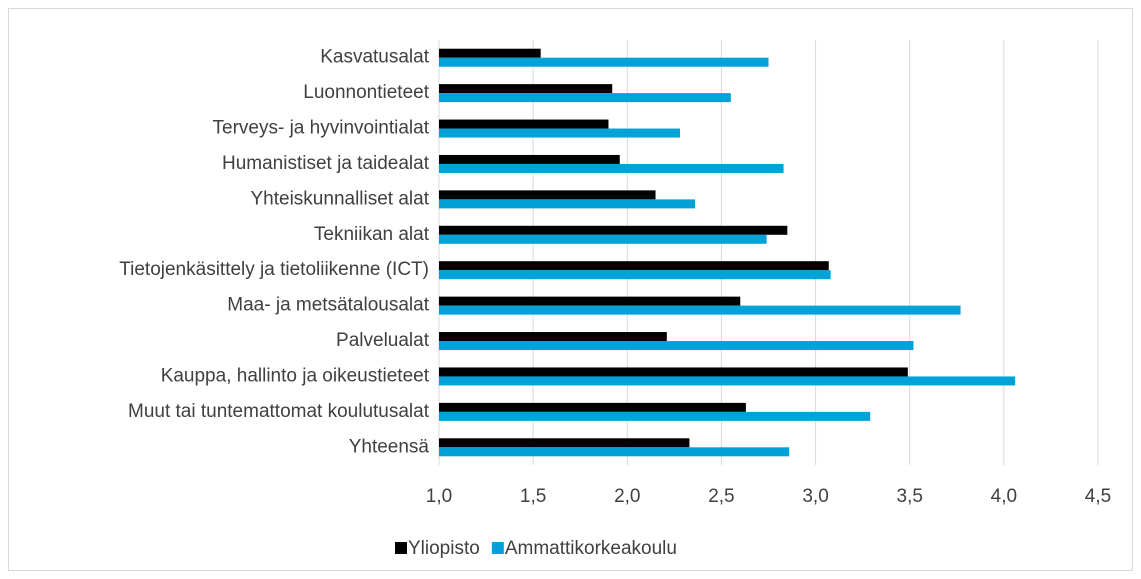 The height and width of the screenshot is (579, 1141). Describe the element at coordinates (1098, 496) in the screenshot. I see `x-tick-label: 4,5` at that location.